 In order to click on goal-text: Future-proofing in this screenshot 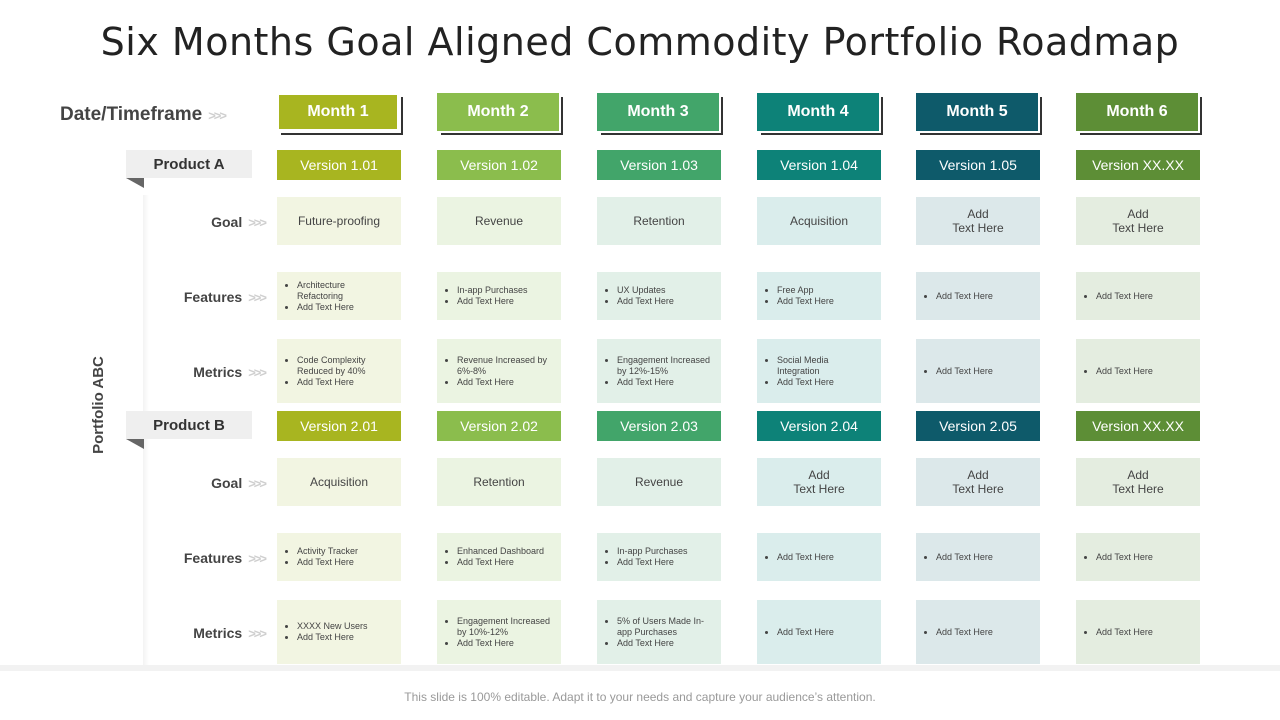, I will do `click(339, 221)`.